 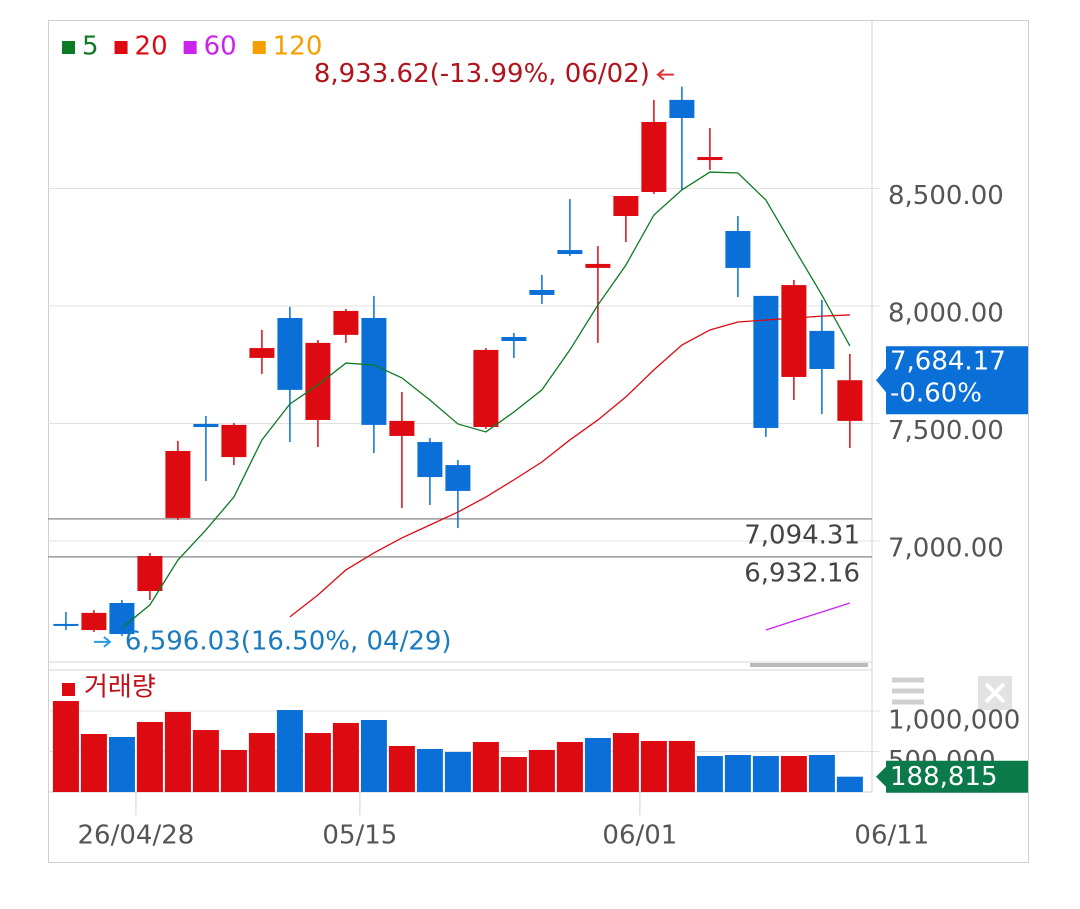 I want to click on low-annotation: 6,596.03(16.50%, 04/29), so click(x=288, y=641).